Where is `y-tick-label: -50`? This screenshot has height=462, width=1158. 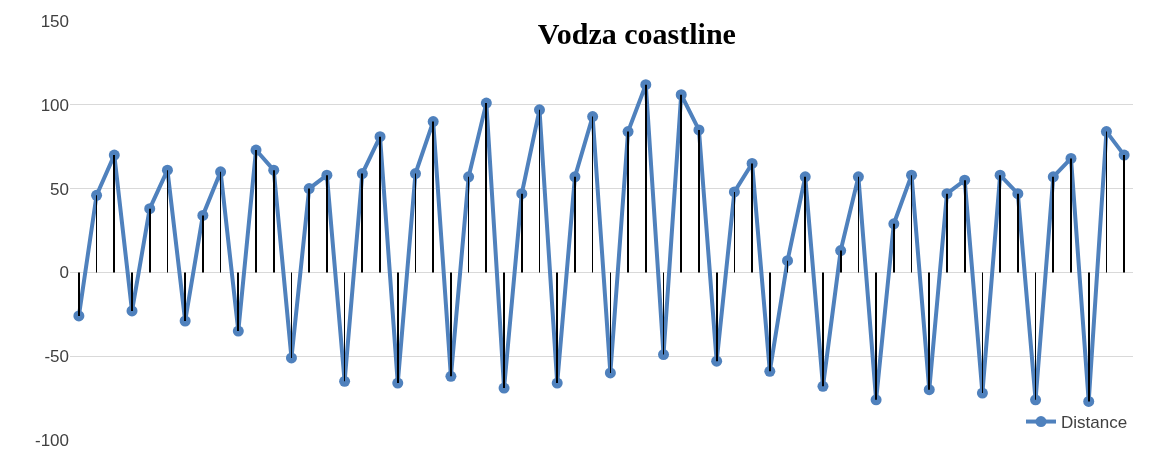
y-tick-label: -50 is located at coordinates (56, 357).